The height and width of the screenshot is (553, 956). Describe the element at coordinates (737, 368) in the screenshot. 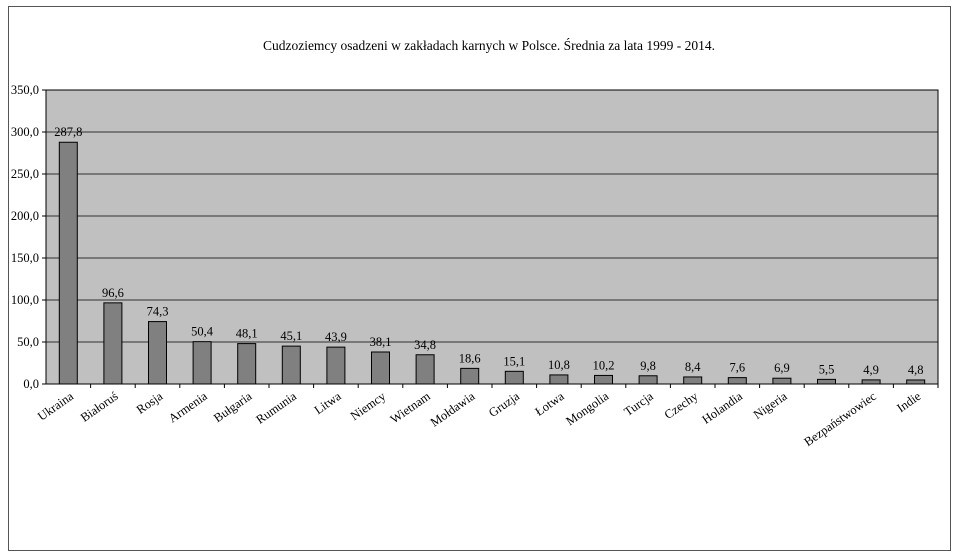

I see `data-label: 7,6` at that location.